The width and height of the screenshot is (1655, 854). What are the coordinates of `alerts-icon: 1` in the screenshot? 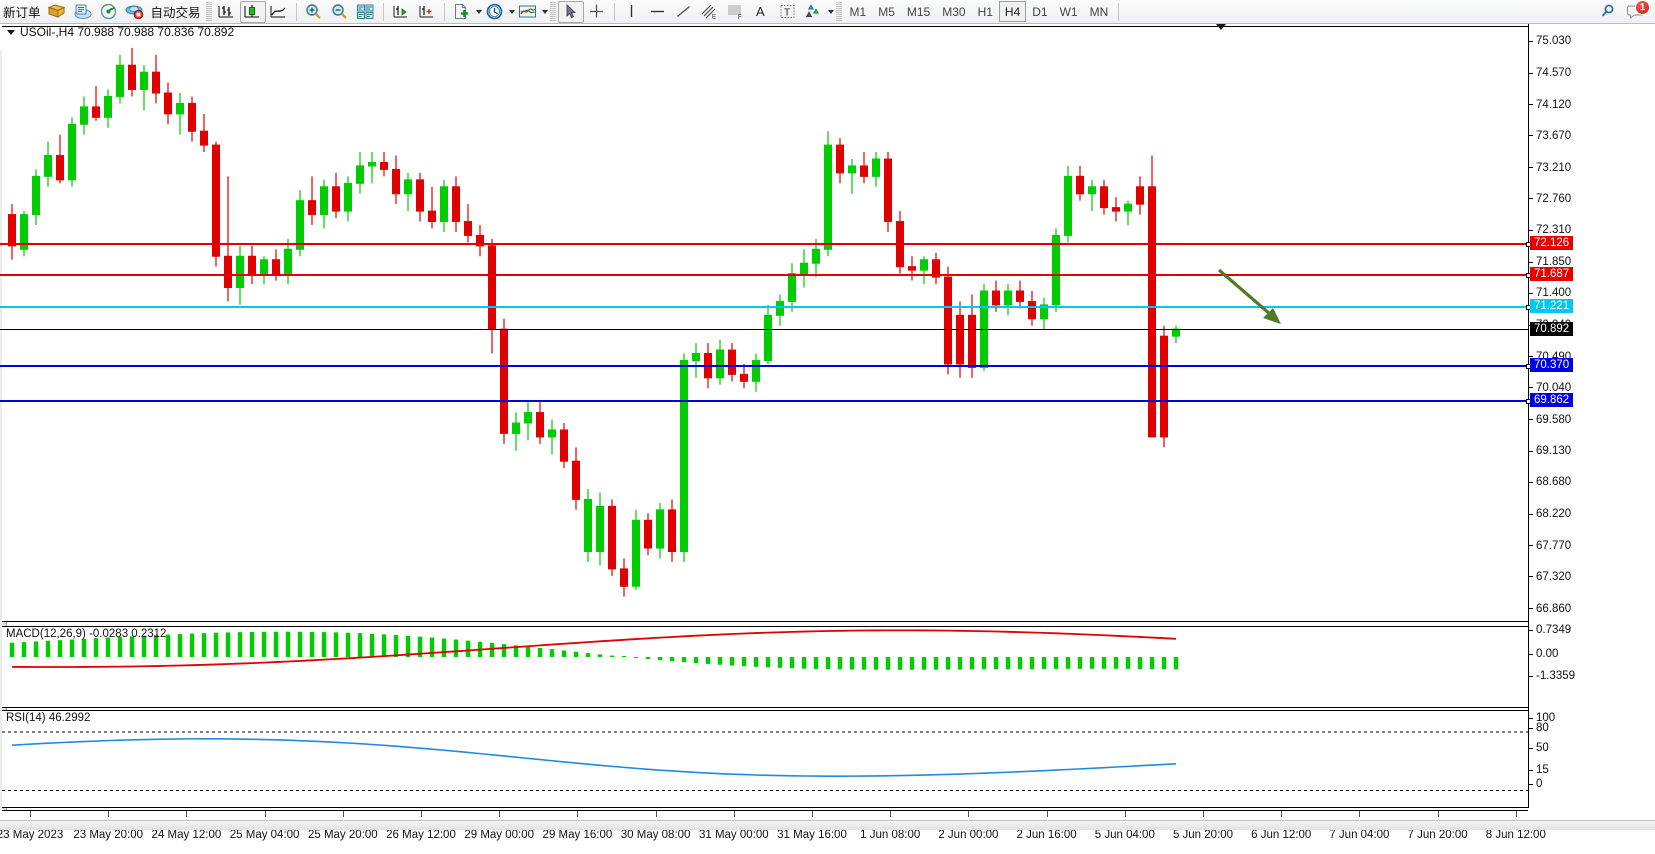 It's located at (1638, 11).